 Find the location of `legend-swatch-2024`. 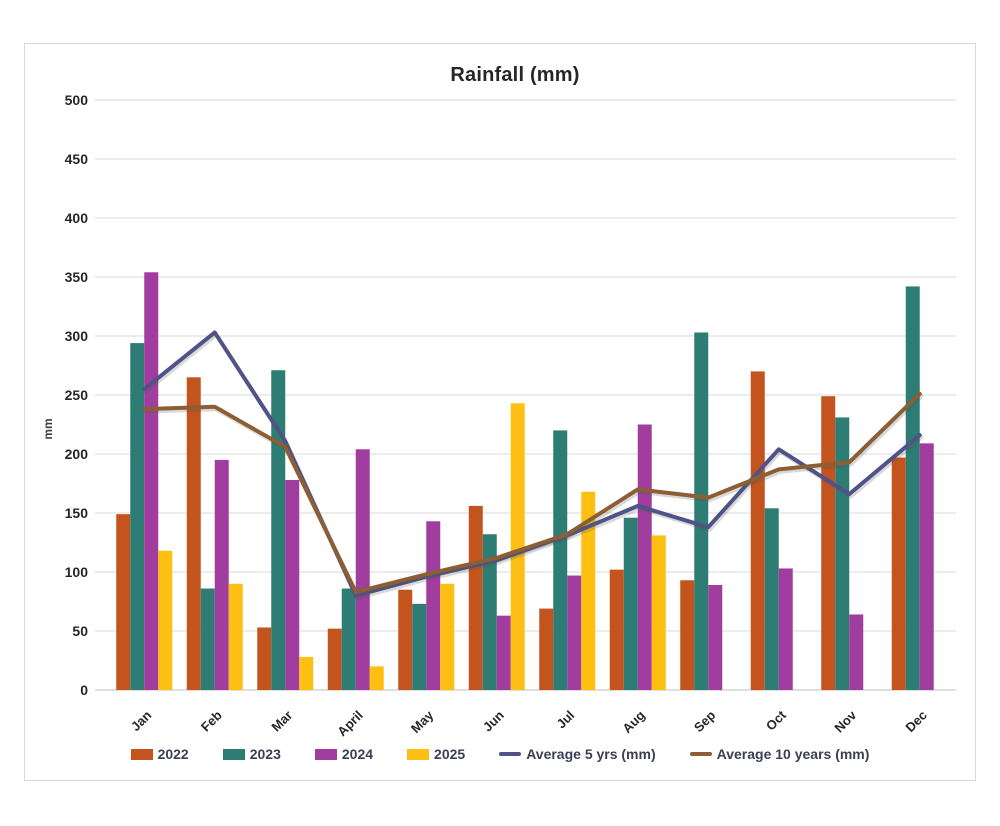

legend-swatch-2024 is located at coordinates (325, 754).